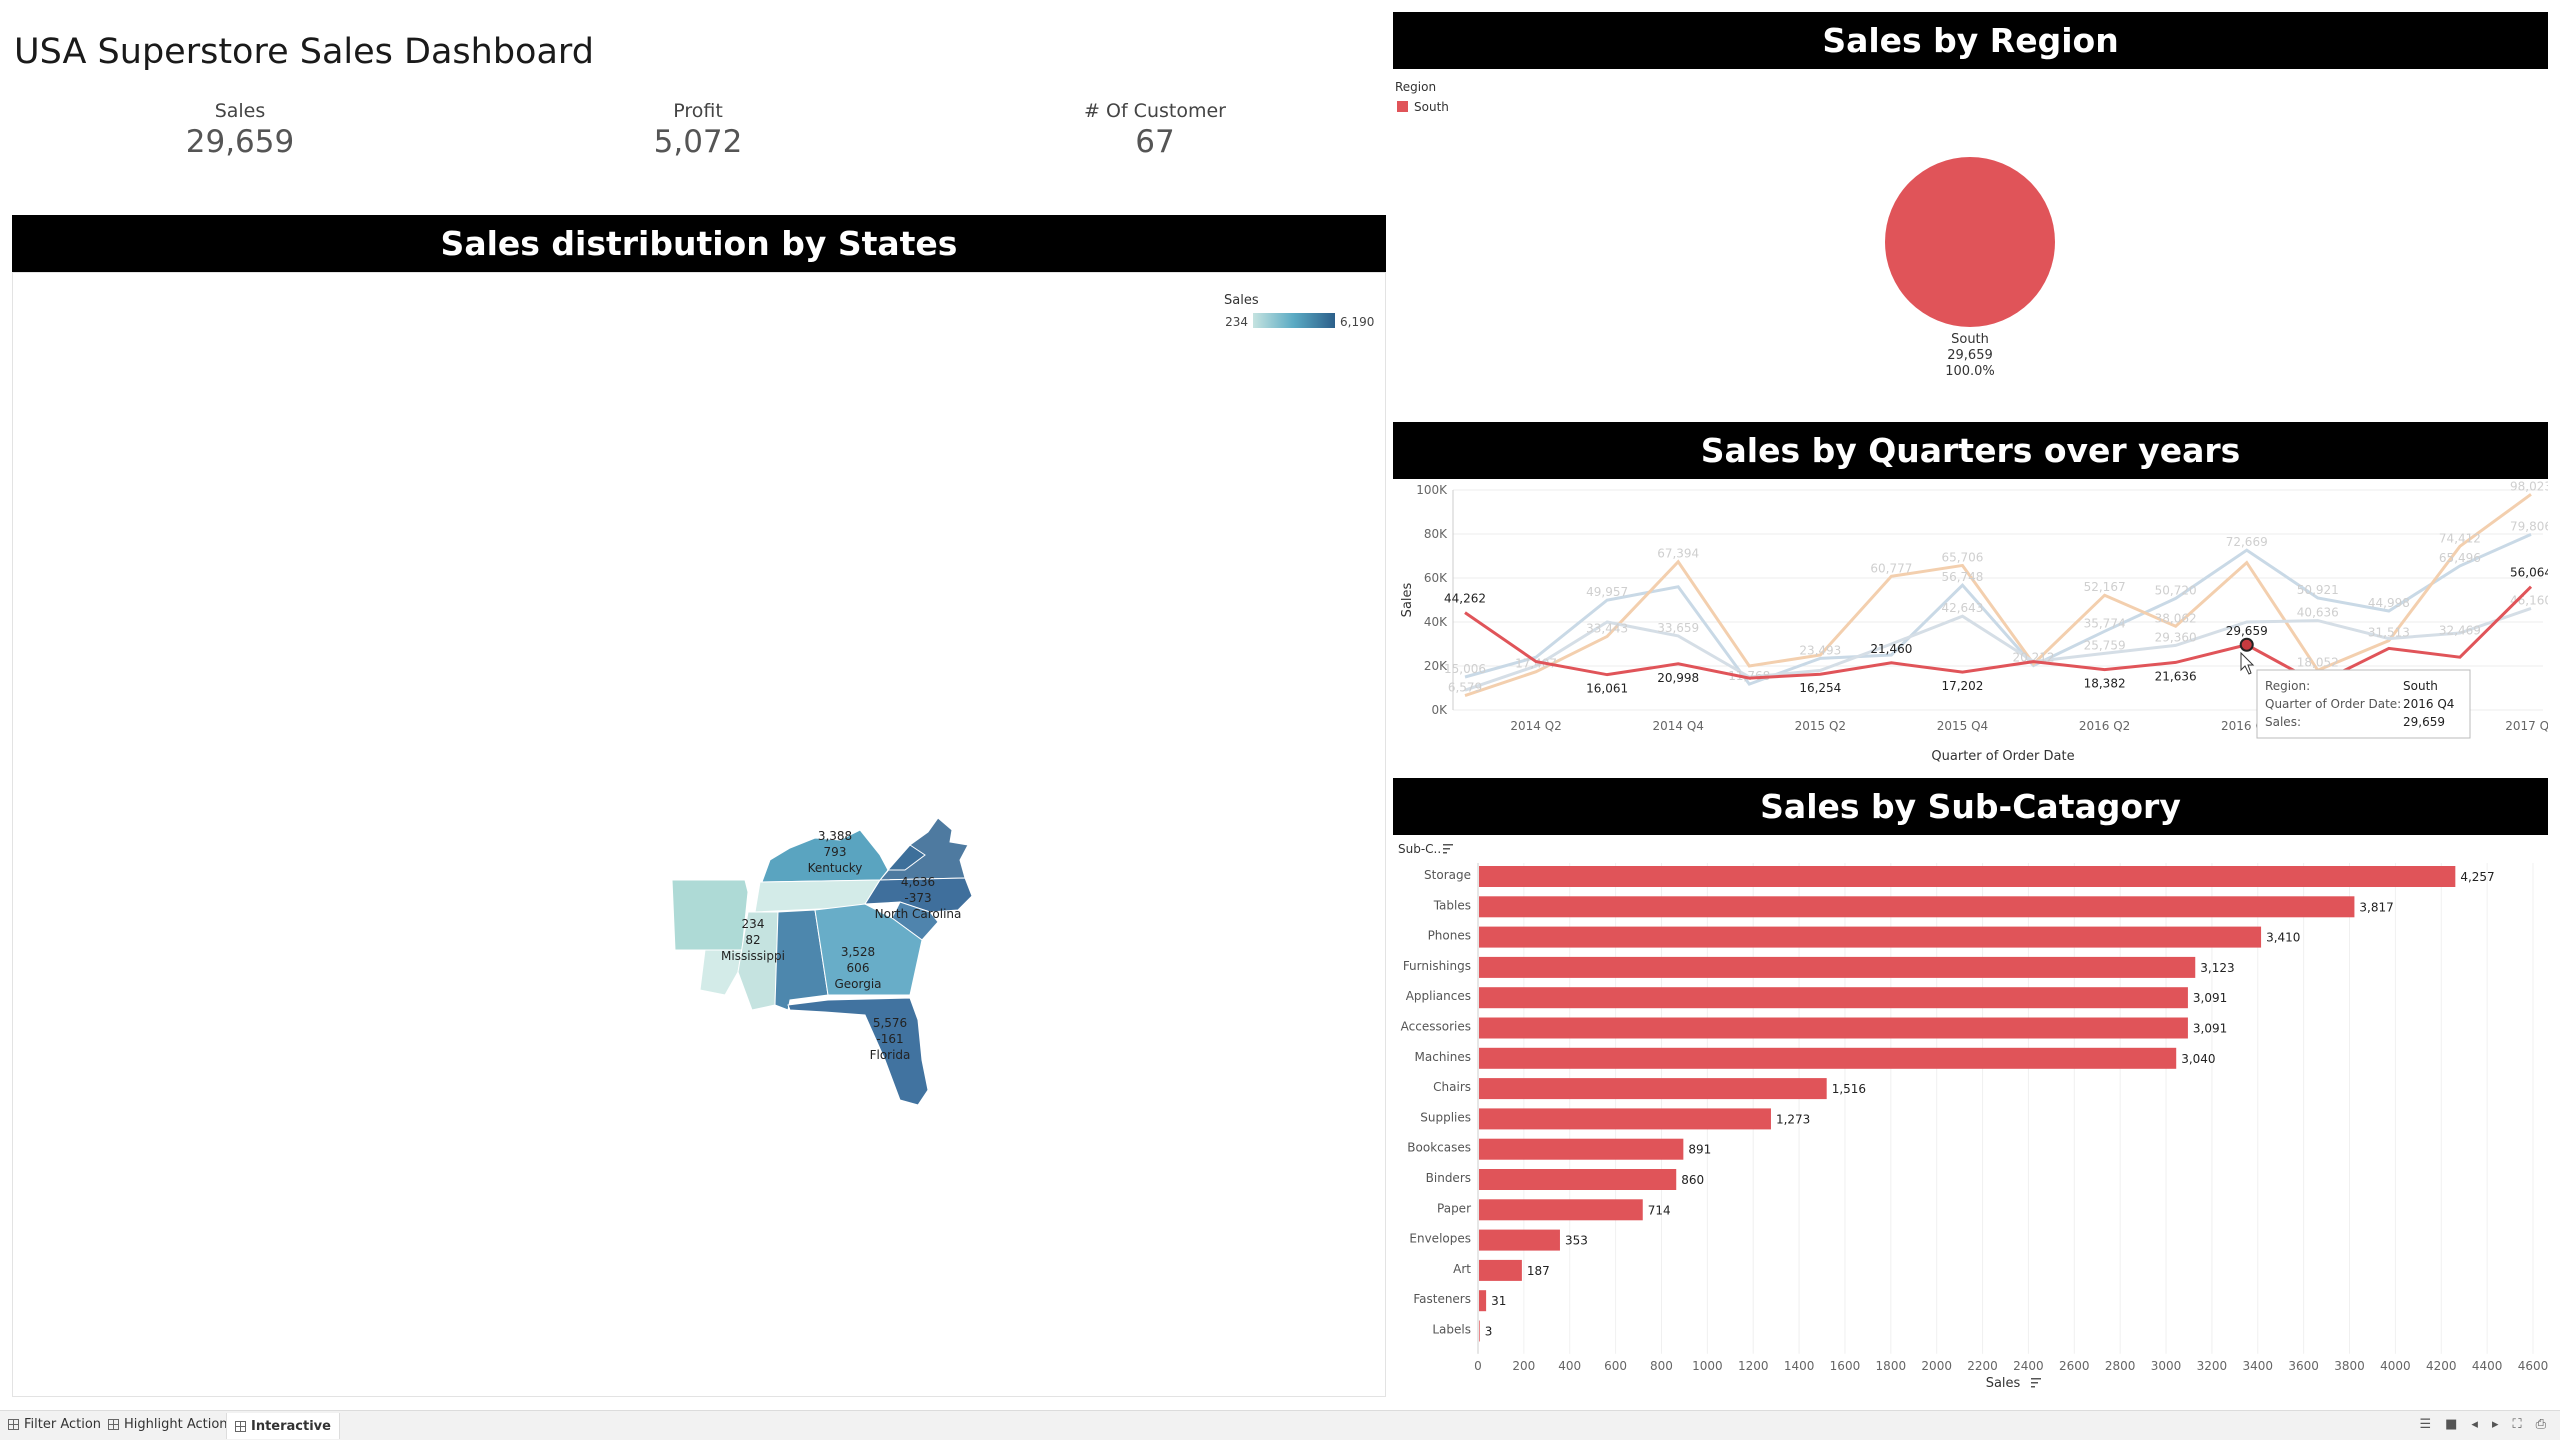  Describe the element at coordinates (835, 852) in the screenshot. I see `state-label-kentucky-profit: 793` at that location.